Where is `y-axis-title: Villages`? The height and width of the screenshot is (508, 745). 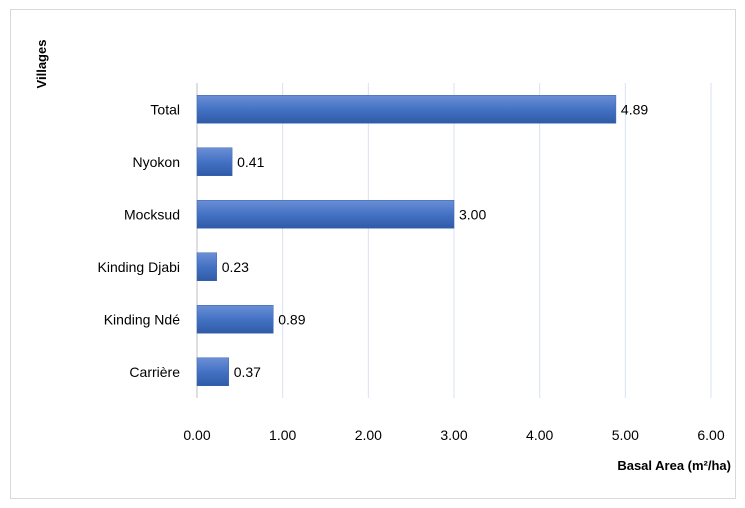
y-axis-title: Villages is located at coordinates (41, 64).